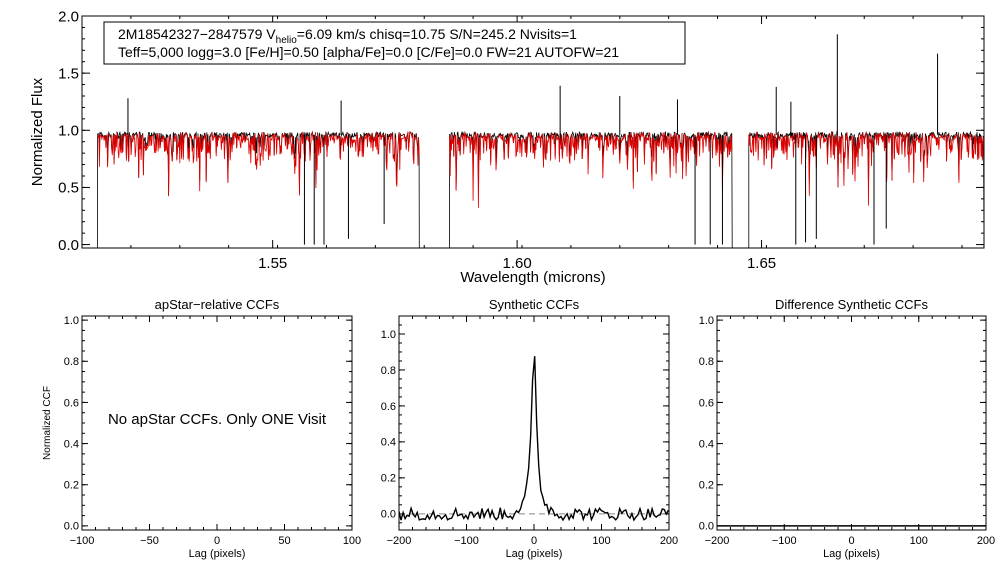 This screenshot has height=576, width=1008. What do you see at coordinates (533, 439) in the screenshot?
I see `synthetic-ccf-line` at bounding box center [533, 439].